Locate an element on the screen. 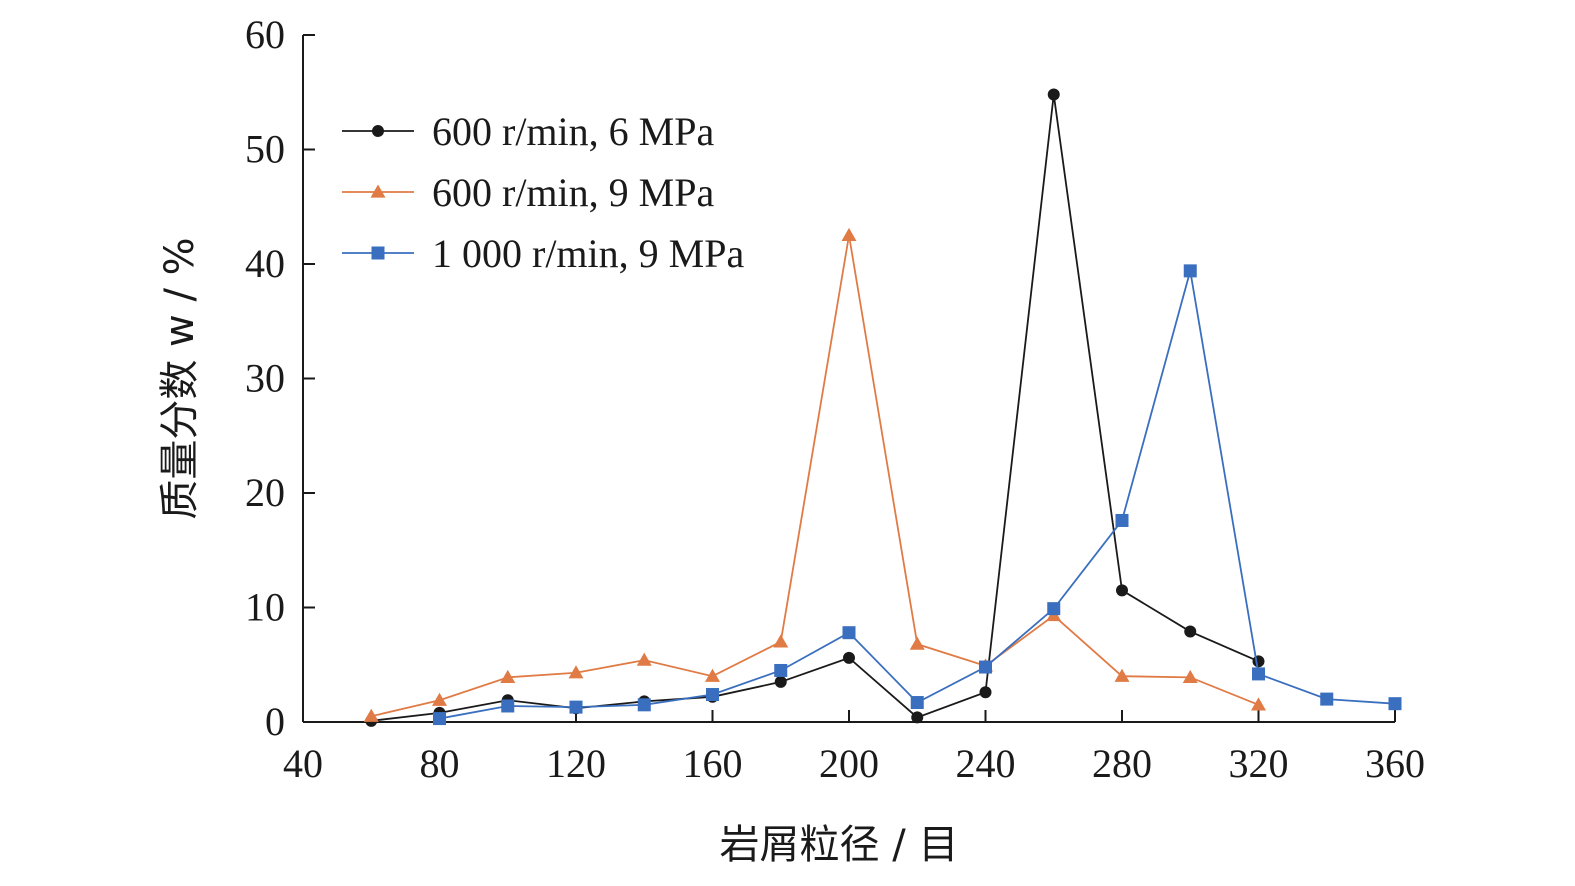 This screenshot has width=1575, height=886. legend-item: 600 r/min, 9 MPa is located at coordinates (528, 192).